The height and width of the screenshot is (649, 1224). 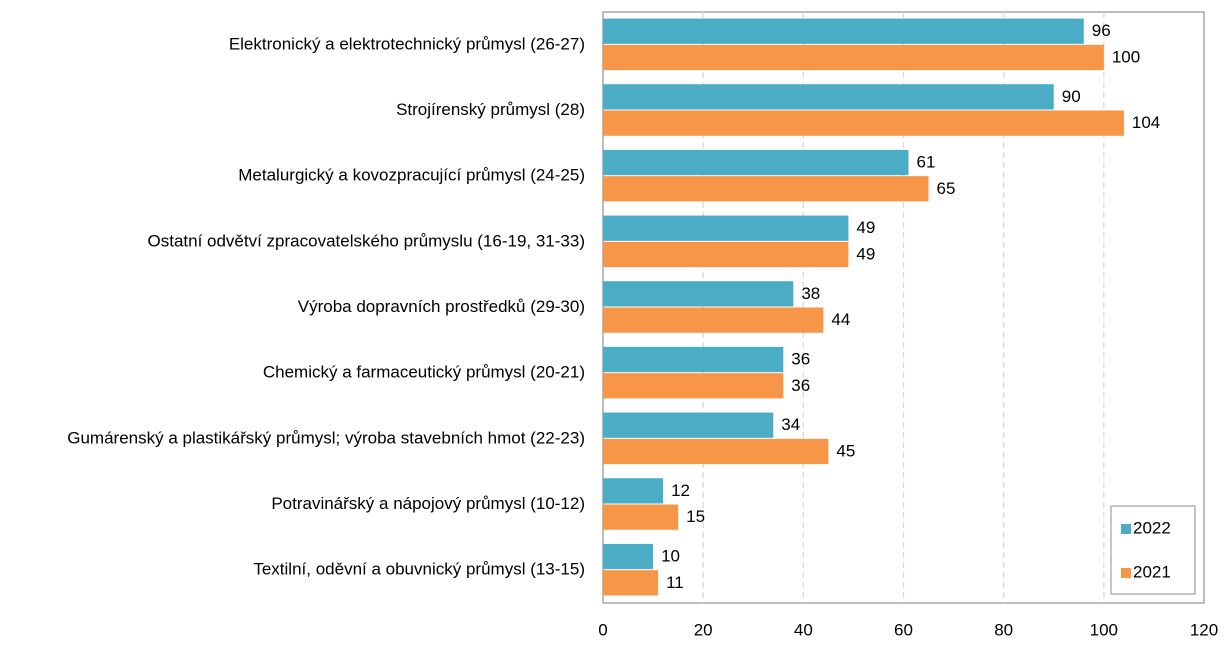 I want to click on legend-label: 2021, so click(x=1152, y=571).